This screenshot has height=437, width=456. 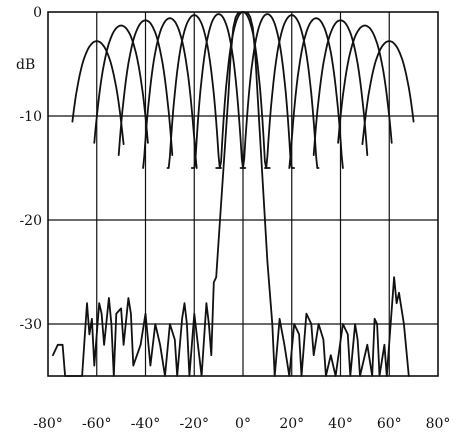 I want to click on y-tick-labels: 0 -10 -20 -30, so click(x=30, y=169).